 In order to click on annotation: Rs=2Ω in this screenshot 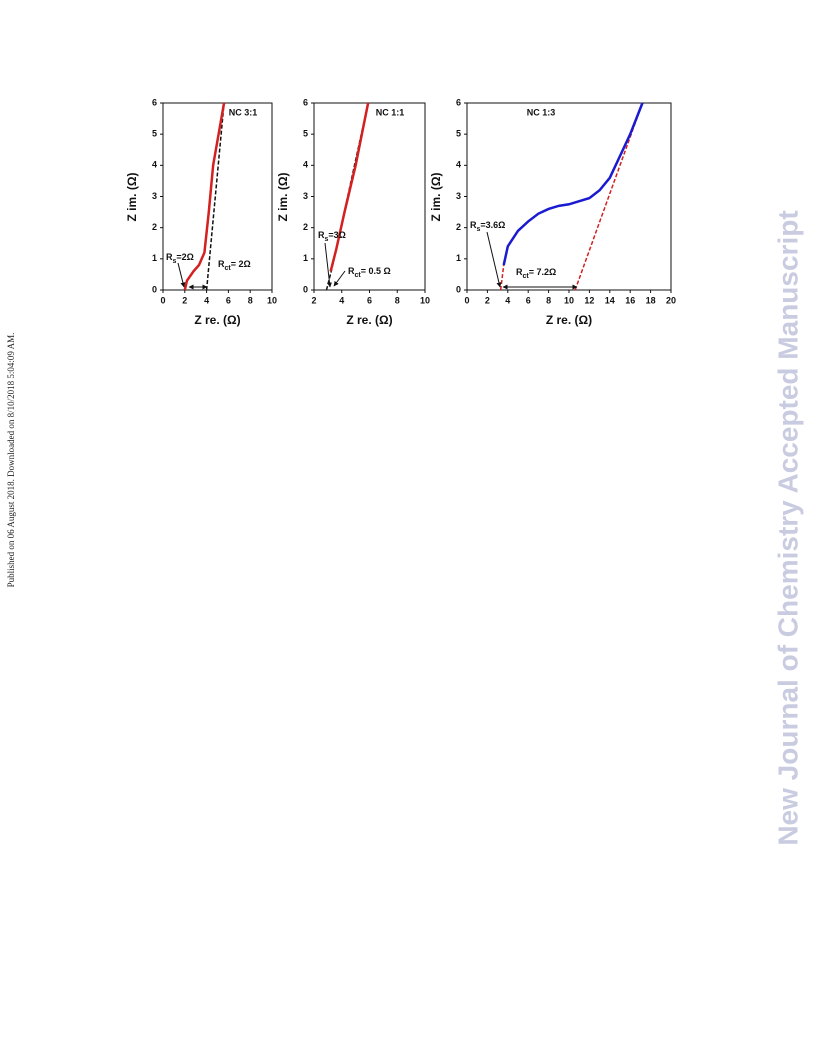, I will do `click(180, 258)`.